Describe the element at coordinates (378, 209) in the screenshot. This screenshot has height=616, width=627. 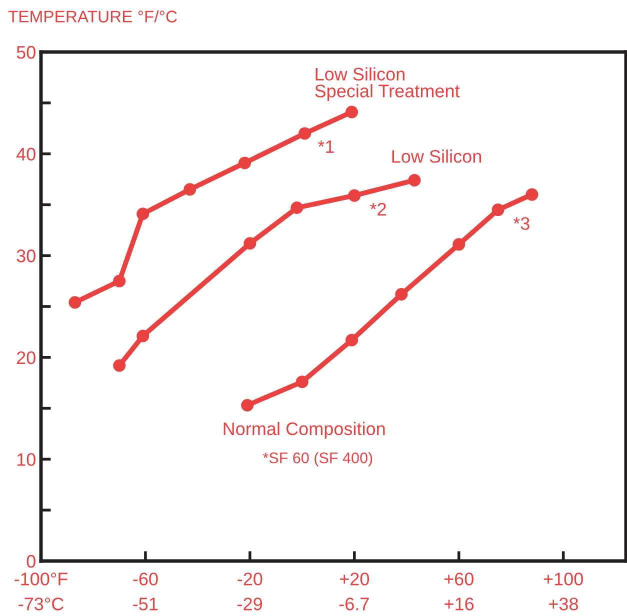
I see `annotation: *2` at that location.